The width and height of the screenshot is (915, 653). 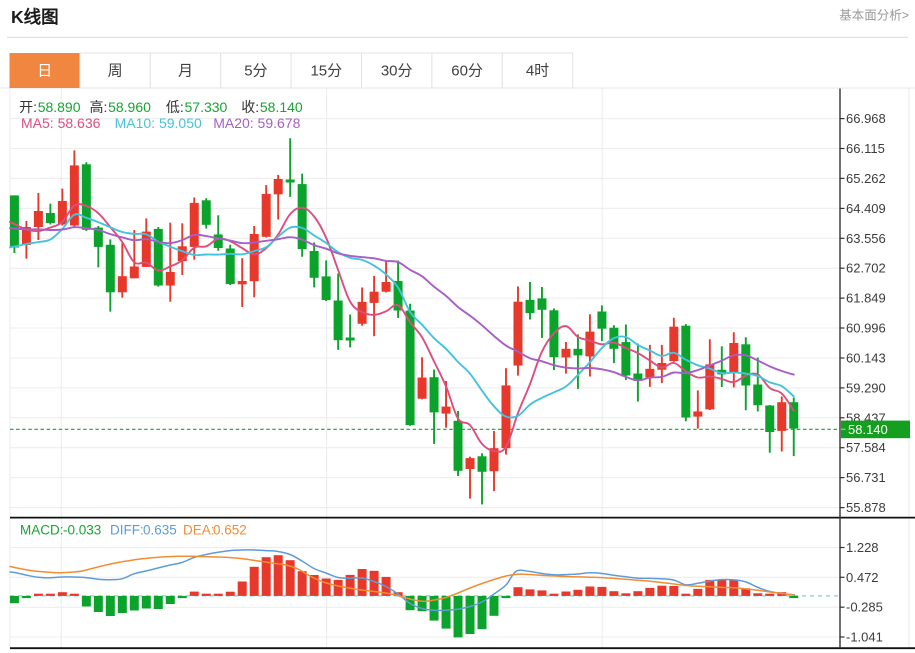 What do you see at coordinates (115, 71) in the screenshot?
I see `svg-text: 周` at bounding box center [115, 71].